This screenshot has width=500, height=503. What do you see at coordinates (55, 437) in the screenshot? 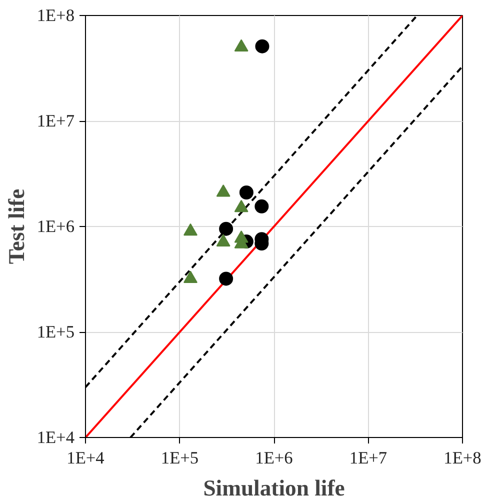
I see `y-tick-label: 1E+4` at bounding box center [55, 437].